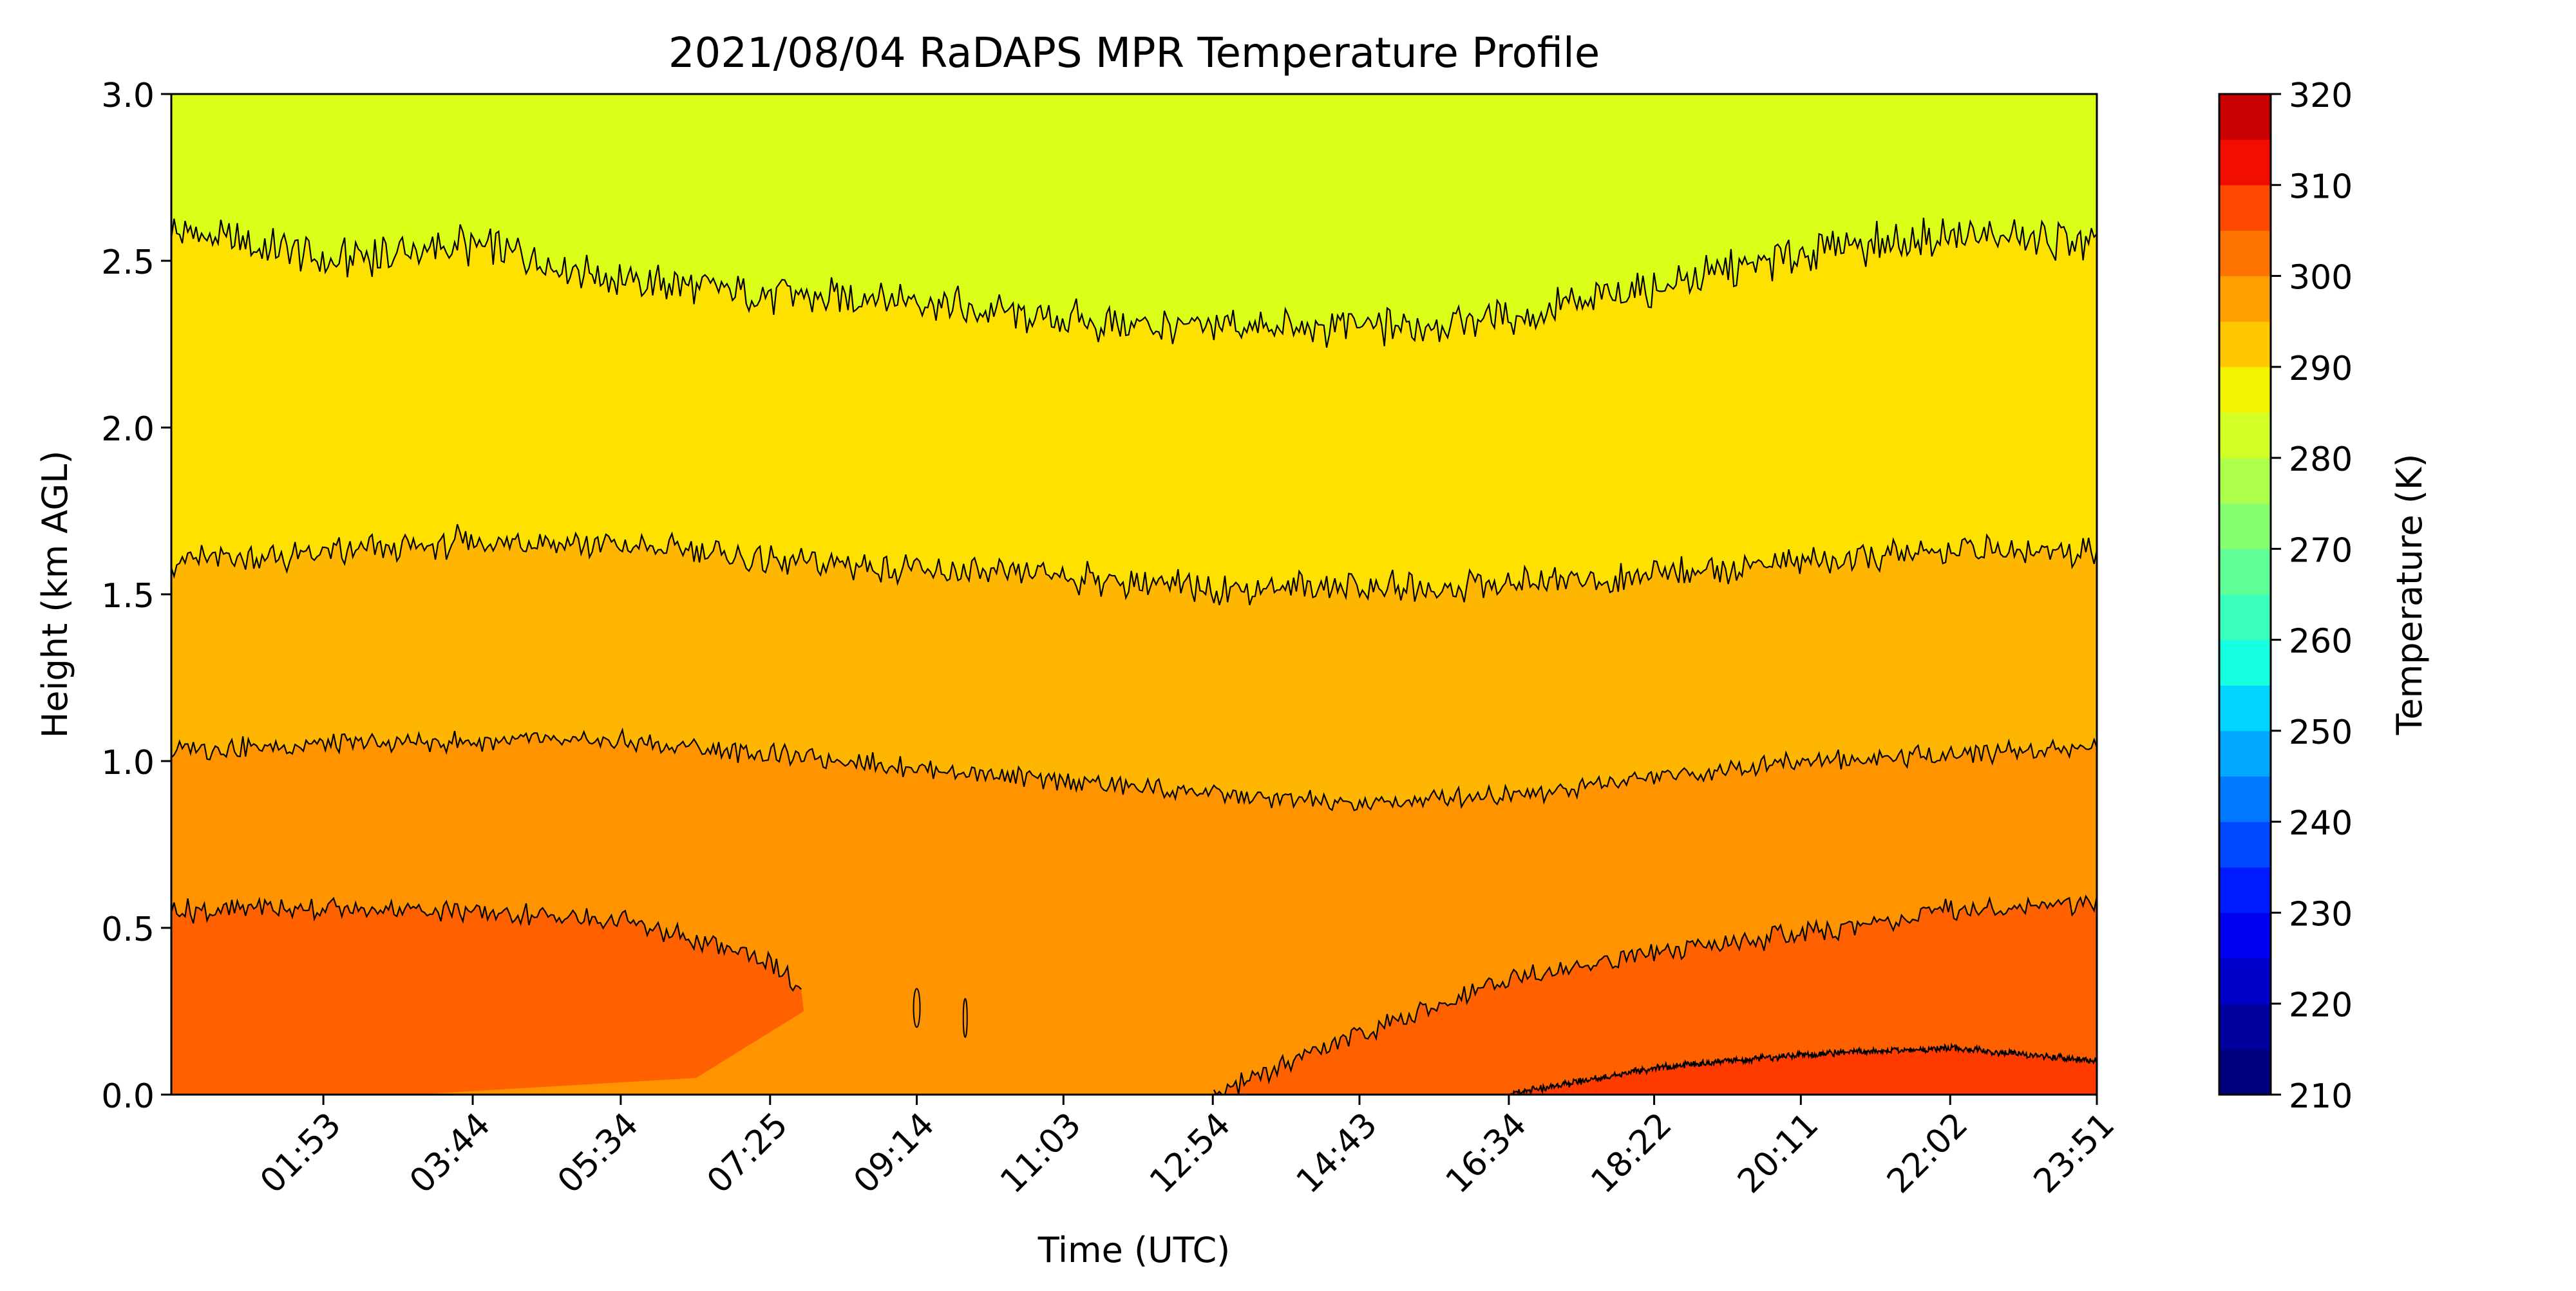 The height and width of the screenshot is (1291, 2576). I want to click on x-tick-label: 20:11, so click(1778, 1153).